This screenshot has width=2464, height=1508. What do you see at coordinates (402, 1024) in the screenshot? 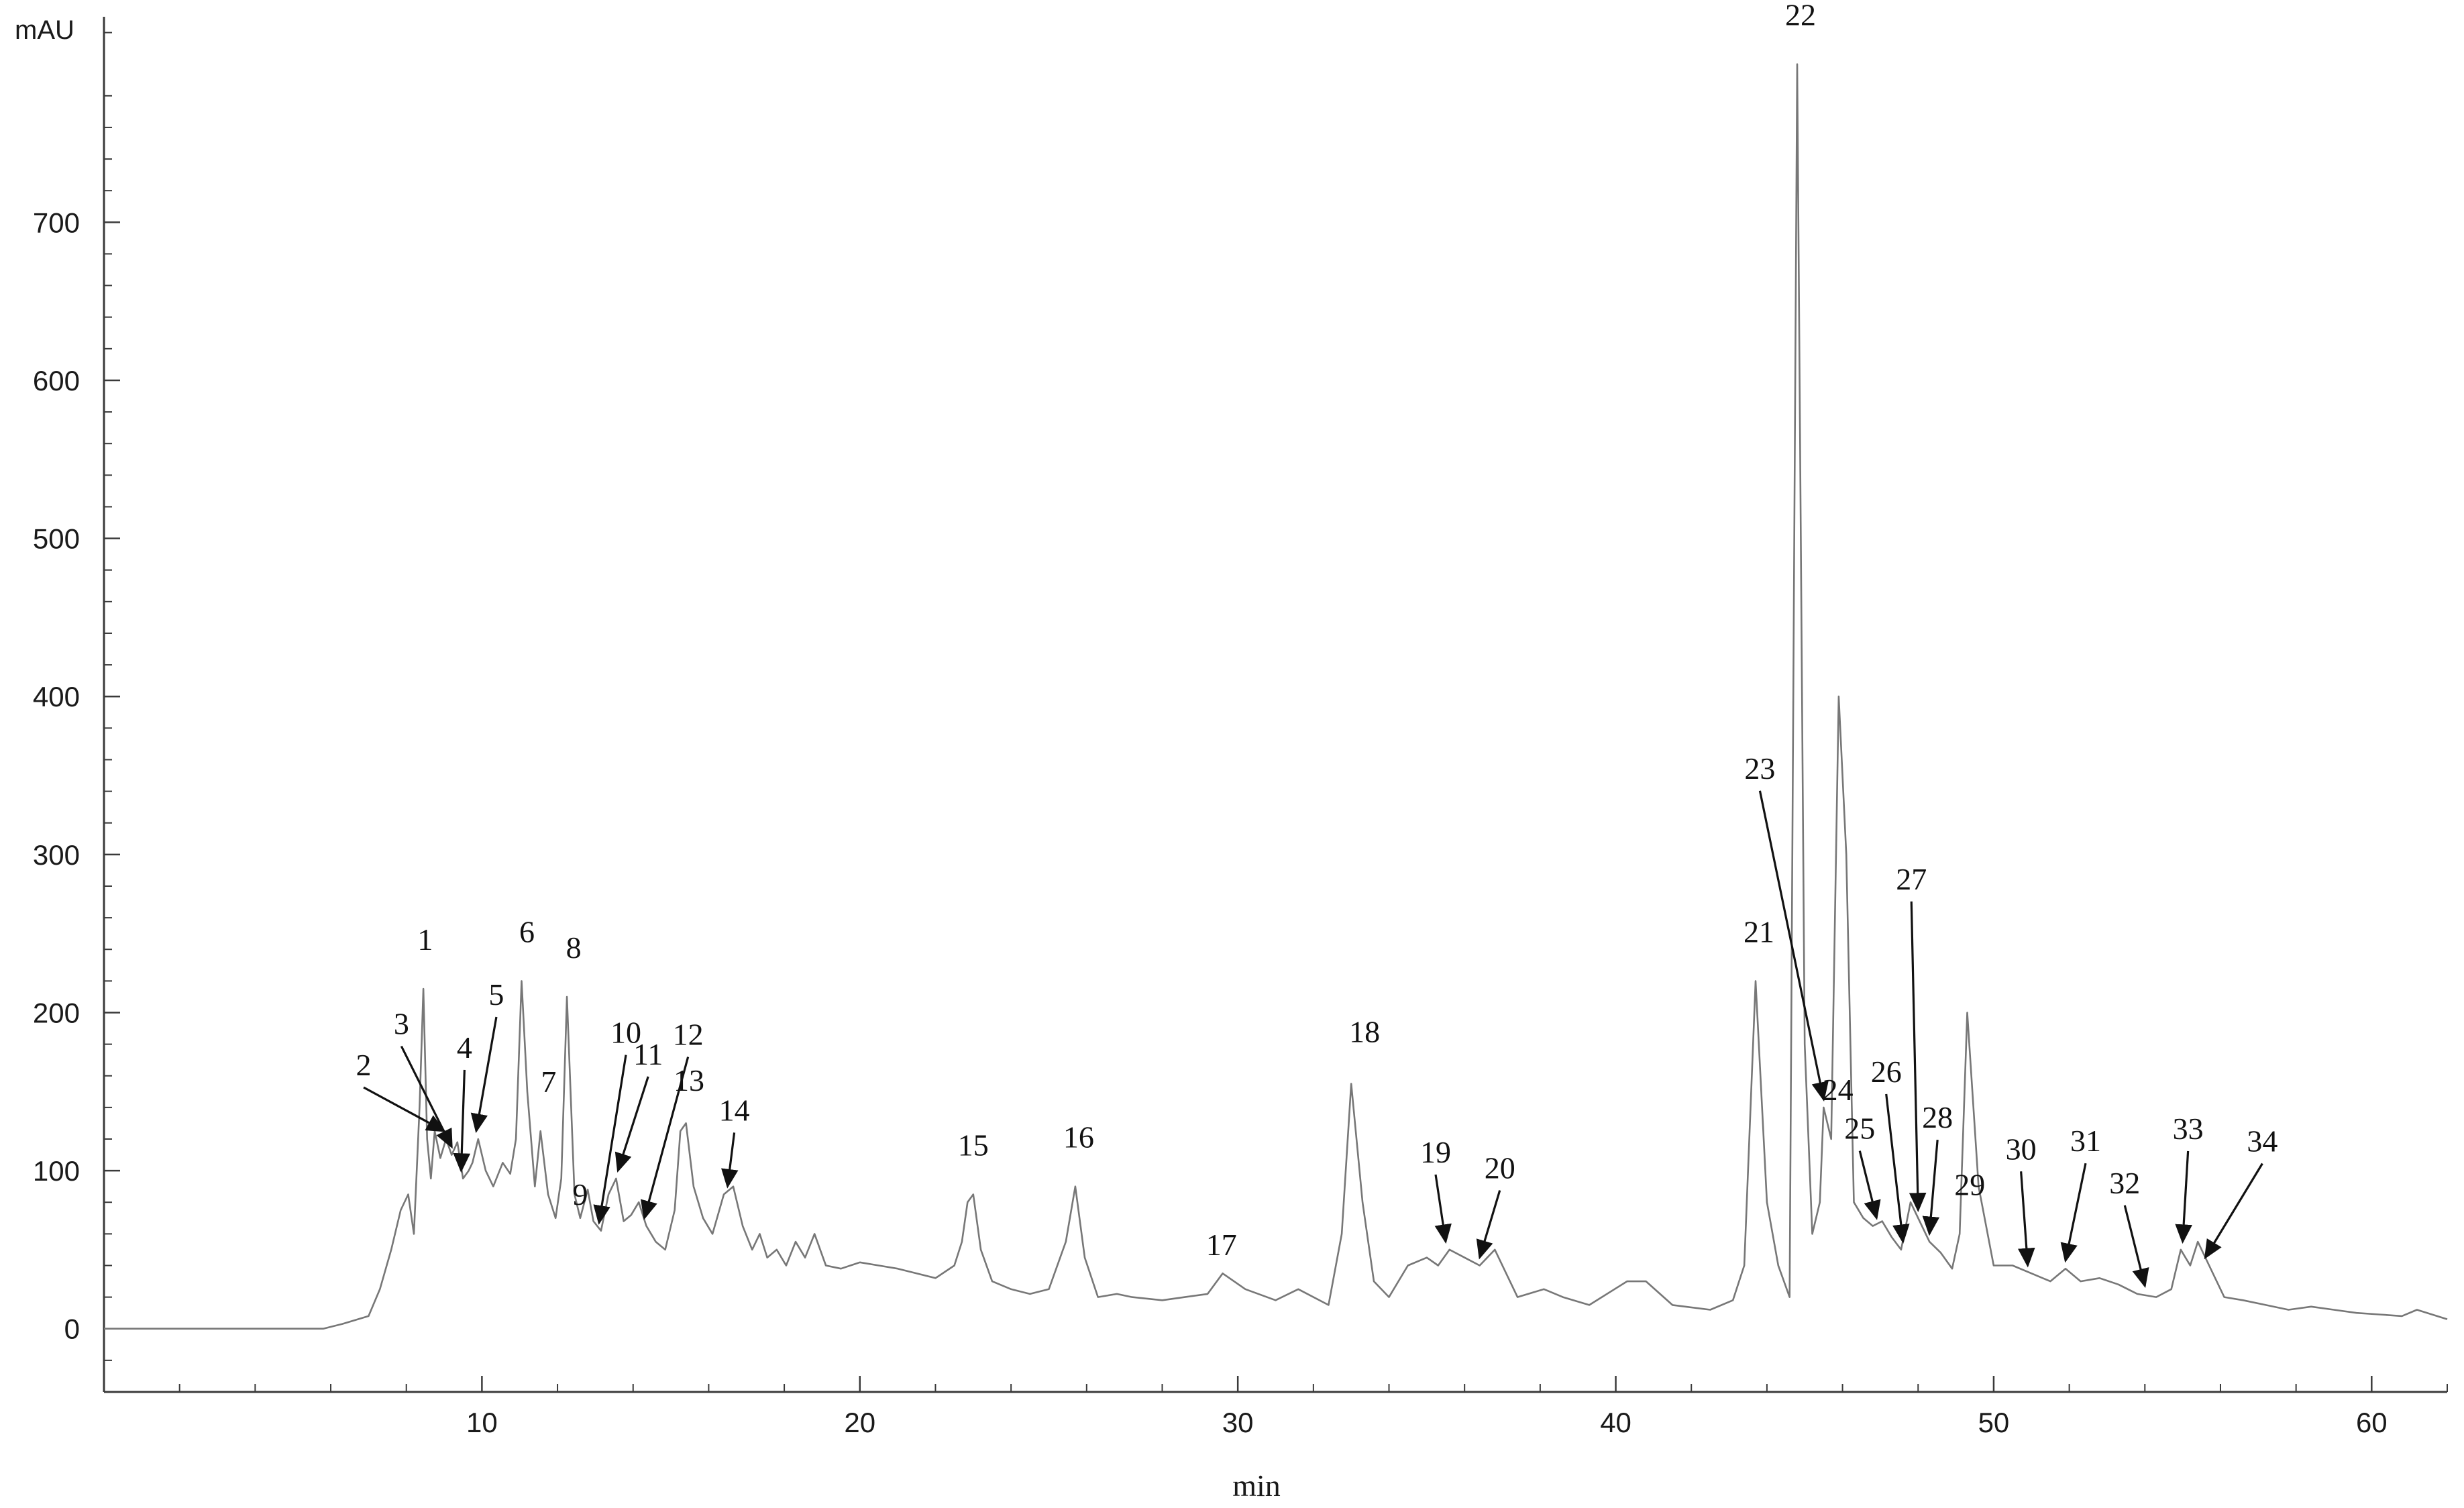
I see `peak-label-3: 3` at bounding box center [402, 1024].